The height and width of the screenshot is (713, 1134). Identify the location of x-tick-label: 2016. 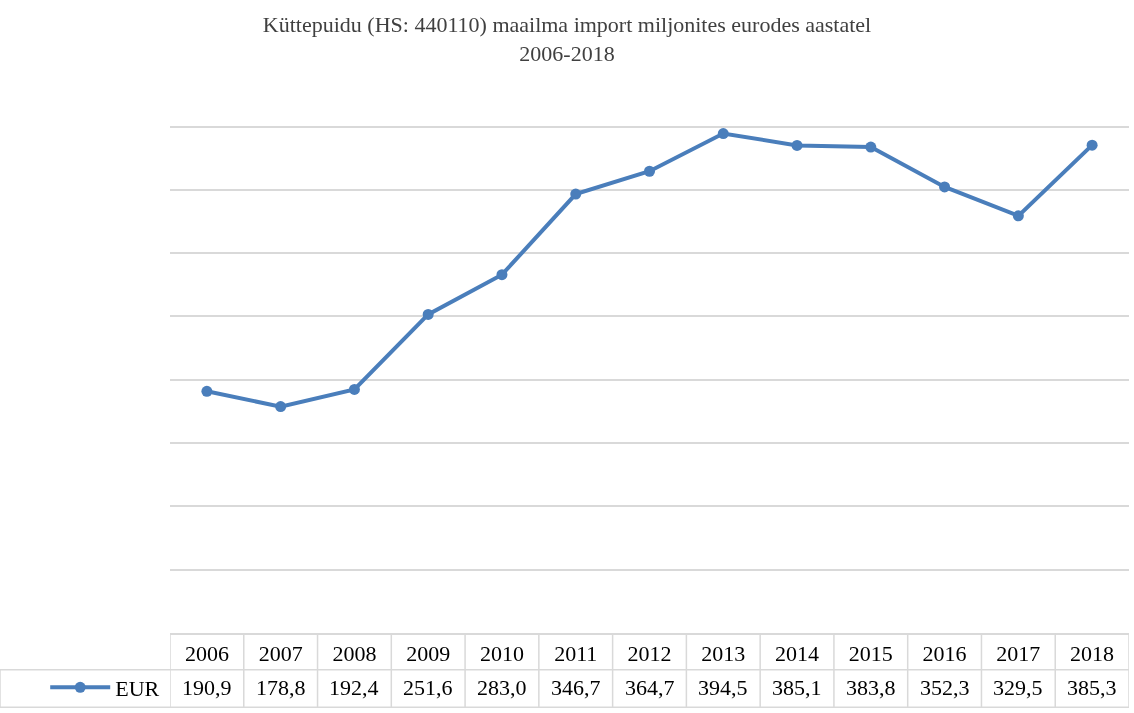
(944, 654).